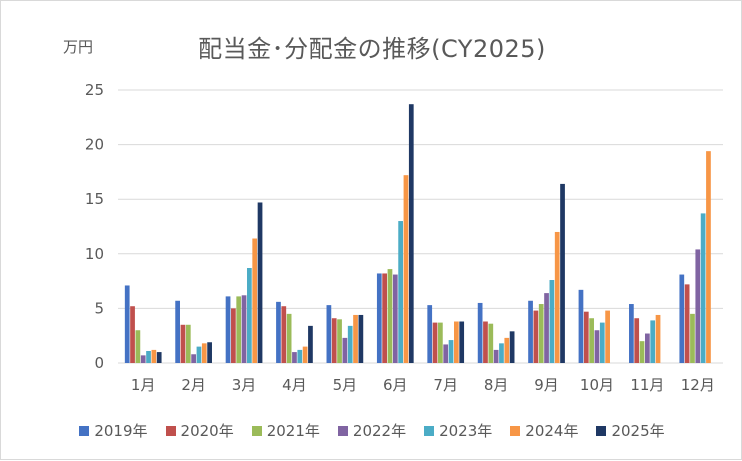  What do you see at coordinates (127, 324) in the screenshot?
I see `bar-2019年-1月` at bounding box center [127, 324].